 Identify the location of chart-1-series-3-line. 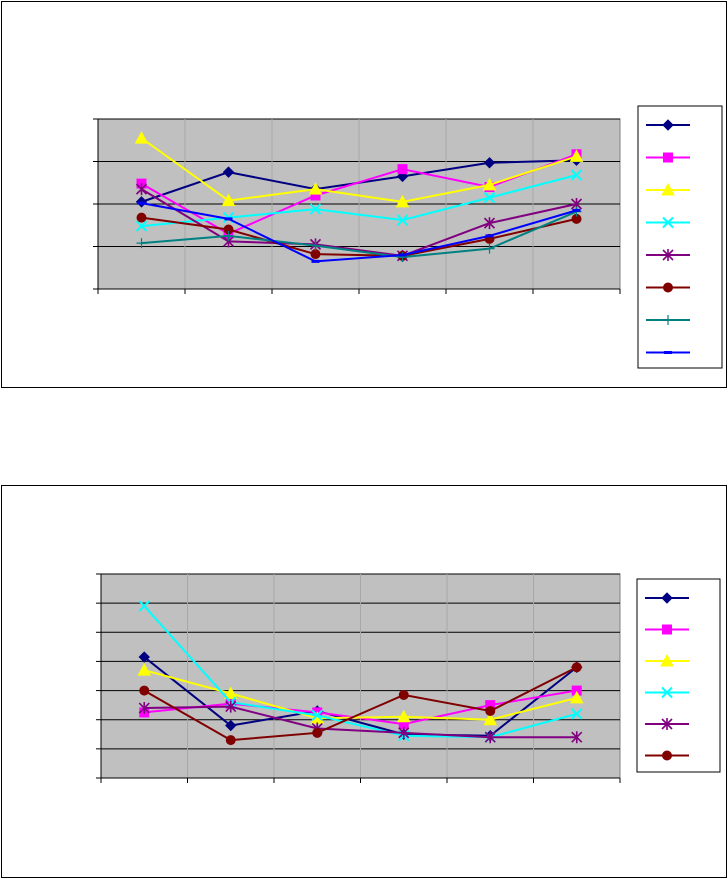
(358, 170).